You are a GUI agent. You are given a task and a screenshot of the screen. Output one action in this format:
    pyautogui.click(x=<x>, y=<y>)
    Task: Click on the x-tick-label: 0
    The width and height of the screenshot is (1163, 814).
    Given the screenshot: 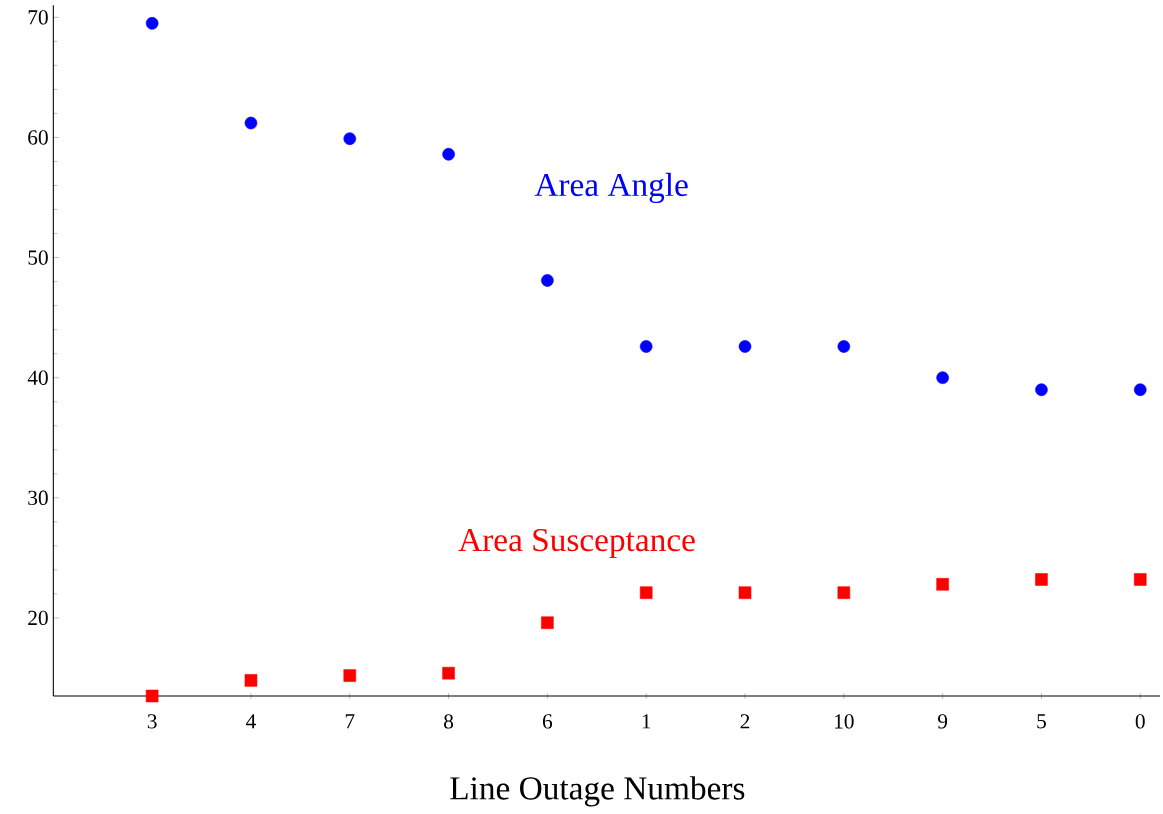 What is the action you would take?
    pyautogui.click(x=1140, y=721)
    